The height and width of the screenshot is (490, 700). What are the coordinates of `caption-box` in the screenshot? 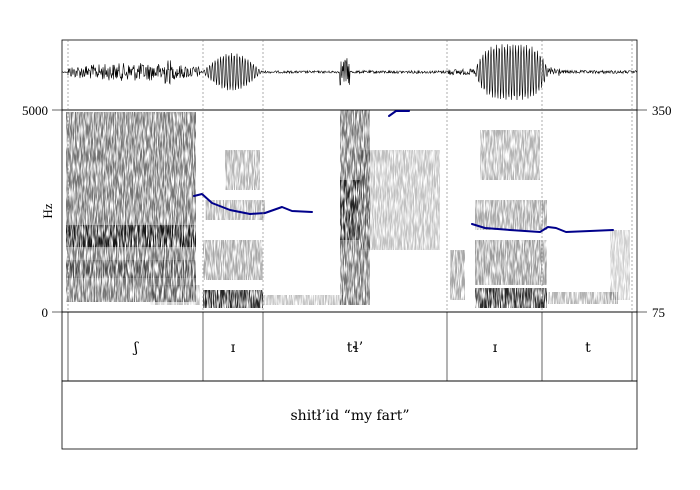 It's located at (349, 415).